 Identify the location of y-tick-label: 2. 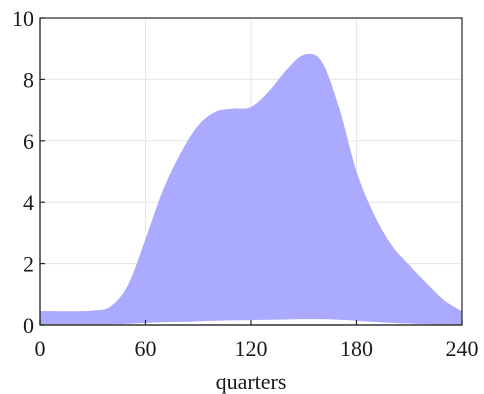
(28, 264).